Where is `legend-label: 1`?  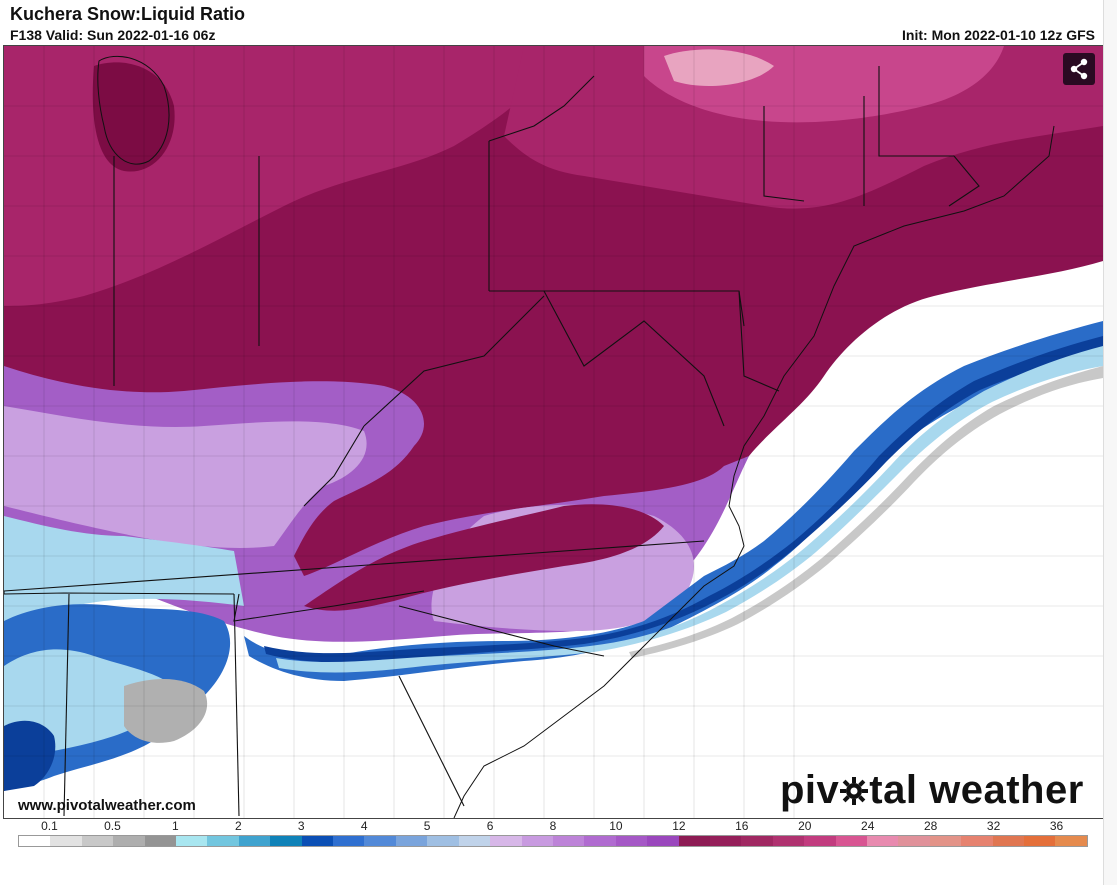 legend-label: 1 is located at coordinates (175, 826).